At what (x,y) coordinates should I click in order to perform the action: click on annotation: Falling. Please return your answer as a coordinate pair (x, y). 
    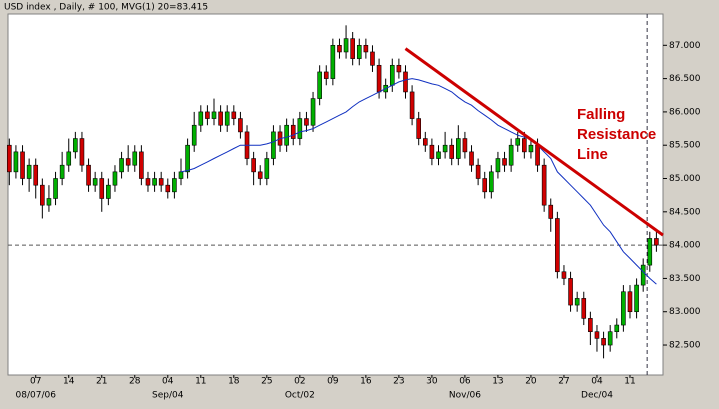
    Looking at the image, I should click on (601, 114).